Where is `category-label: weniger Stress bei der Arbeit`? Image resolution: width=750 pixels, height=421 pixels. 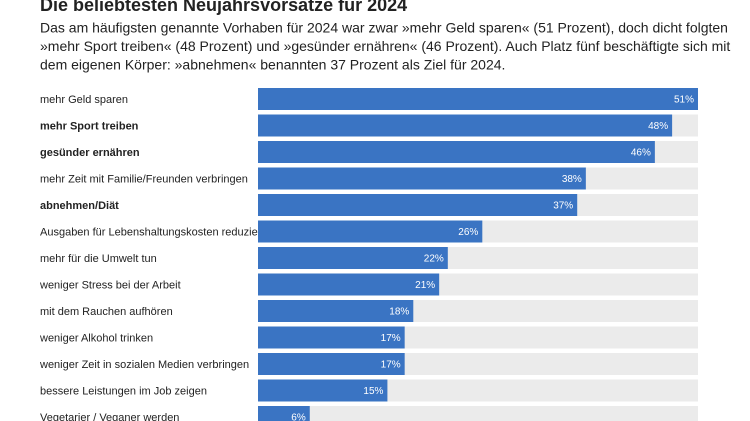
category-label: weniger Stress bei der Arbeit is located at coordinates (110, 285).